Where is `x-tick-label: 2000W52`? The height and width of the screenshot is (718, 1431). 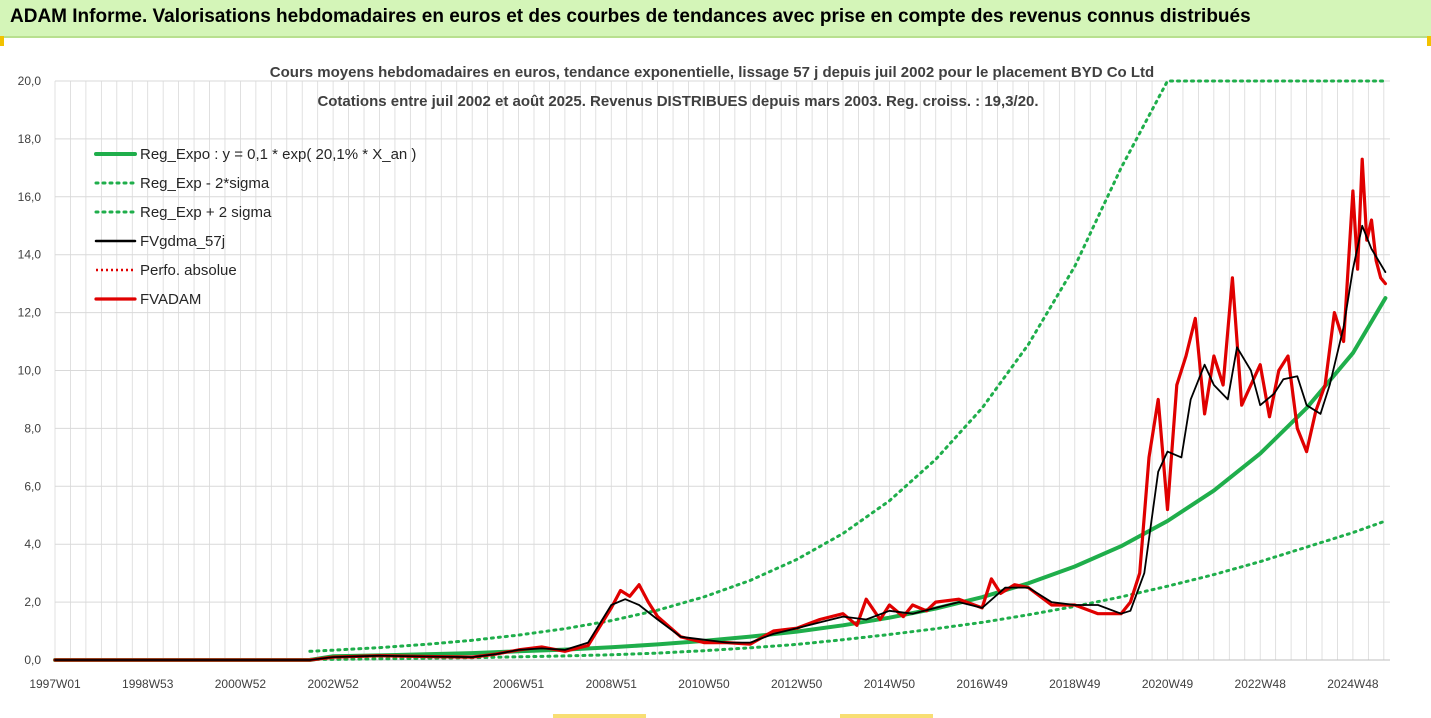
x-tick-label: 2000W52 is located at coordinates (241, 684).